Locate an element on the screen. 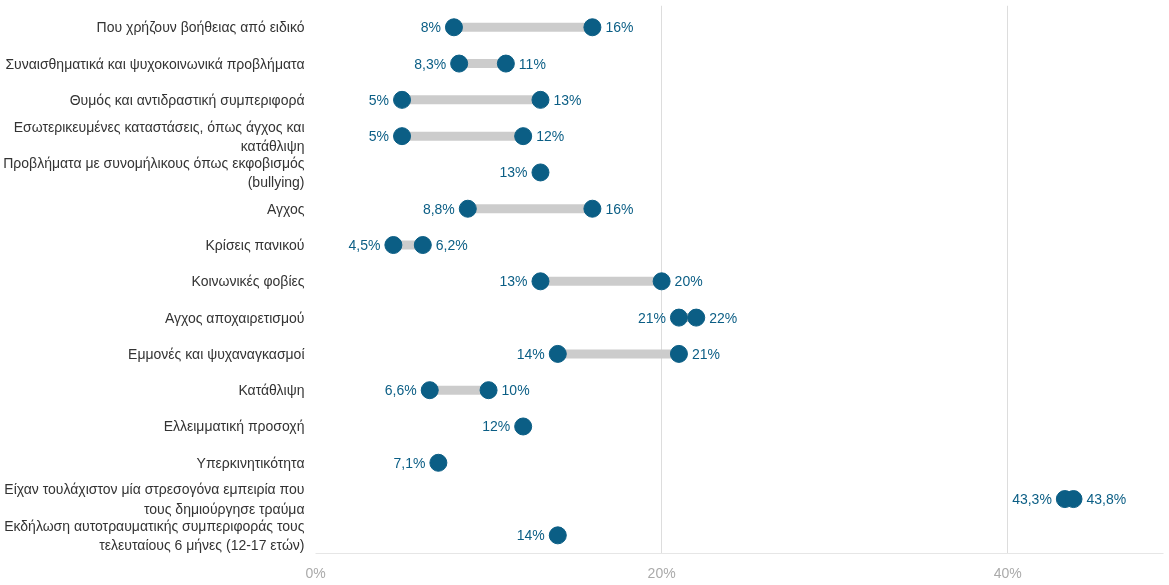 This screenshot has width=1169, height=585. y-tick-label: Υπερκινητικότητα is located at coordinates (250, 462).